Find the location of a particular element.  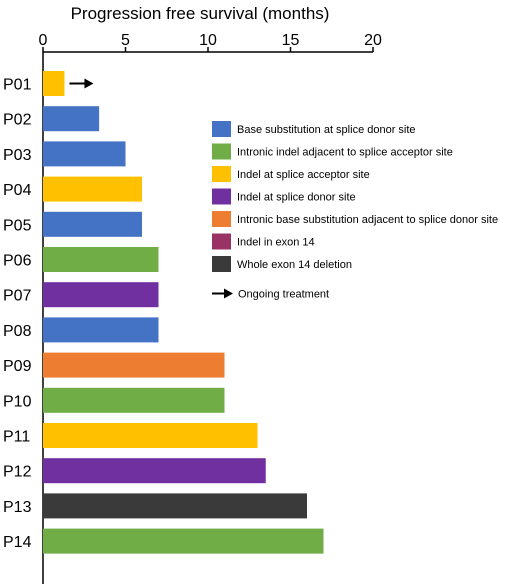

patient-label: P06 is located at coordinates (17, 261).